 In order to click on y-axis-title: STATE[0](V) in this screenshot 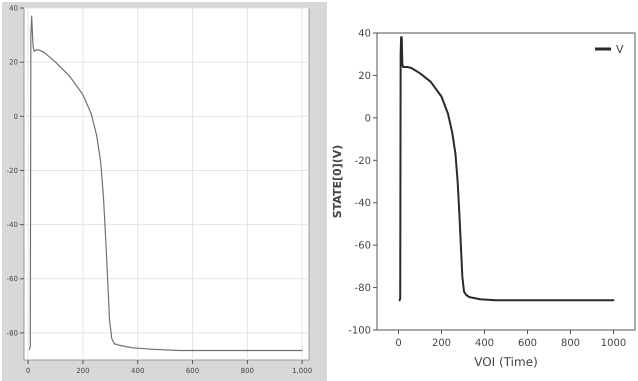, I will do `click(337, 181)`.